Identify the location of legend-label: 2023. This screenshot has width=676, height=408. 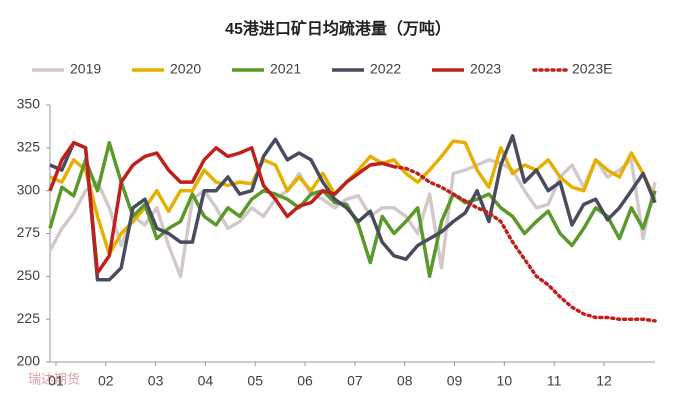
(485, 69).